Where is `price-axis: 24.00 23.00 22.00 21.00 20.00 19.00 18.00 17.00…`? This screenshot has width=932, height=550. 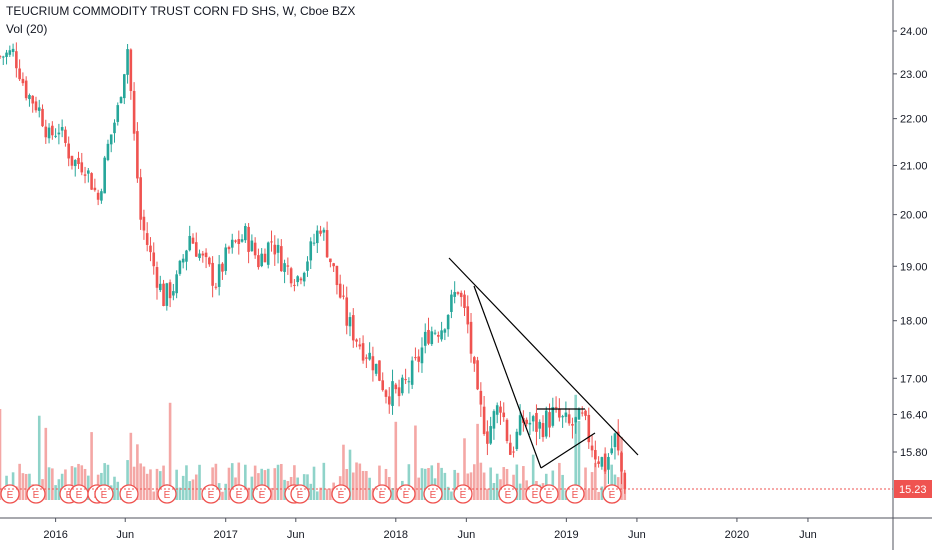
price-axis: 24.00 23.00 22.00 21.00 20.00 19.00 18.00 17.00… is located at coordinates (910, 242).